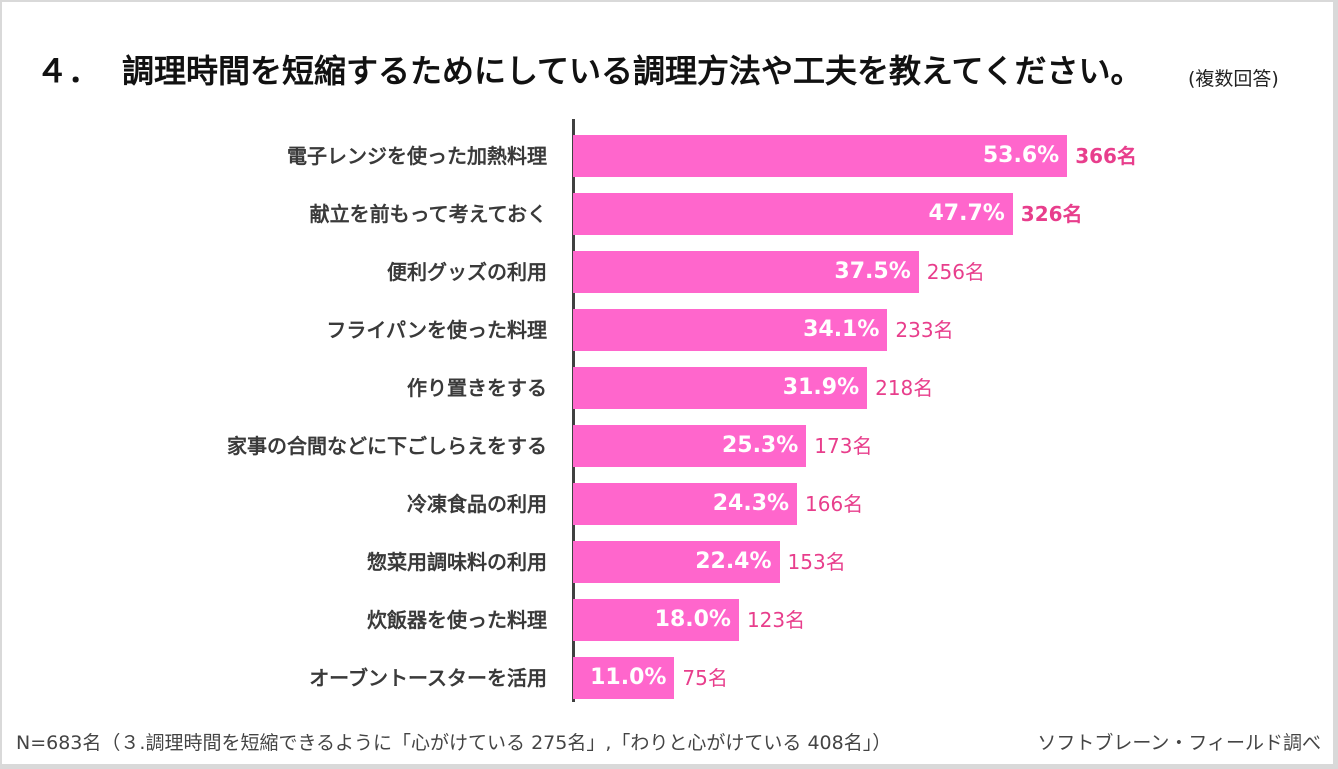 This screenshot has width=1338, height=769. I want to click on category-label: フライパンを使った料理, so click(436, 330).